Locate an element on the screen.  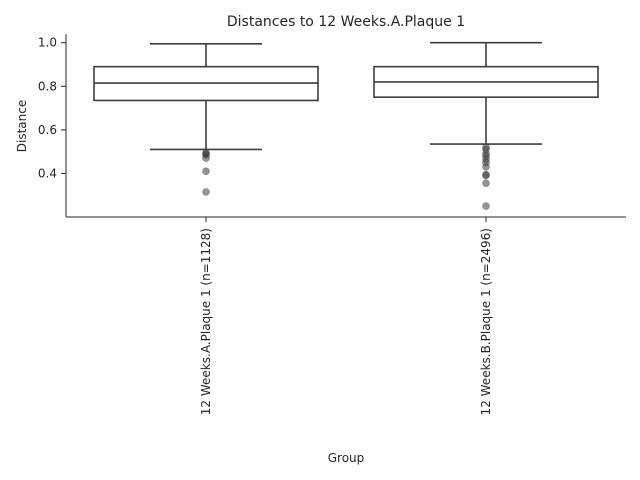
y-tick-label: 0.8 is located at coordinates (47, 86).